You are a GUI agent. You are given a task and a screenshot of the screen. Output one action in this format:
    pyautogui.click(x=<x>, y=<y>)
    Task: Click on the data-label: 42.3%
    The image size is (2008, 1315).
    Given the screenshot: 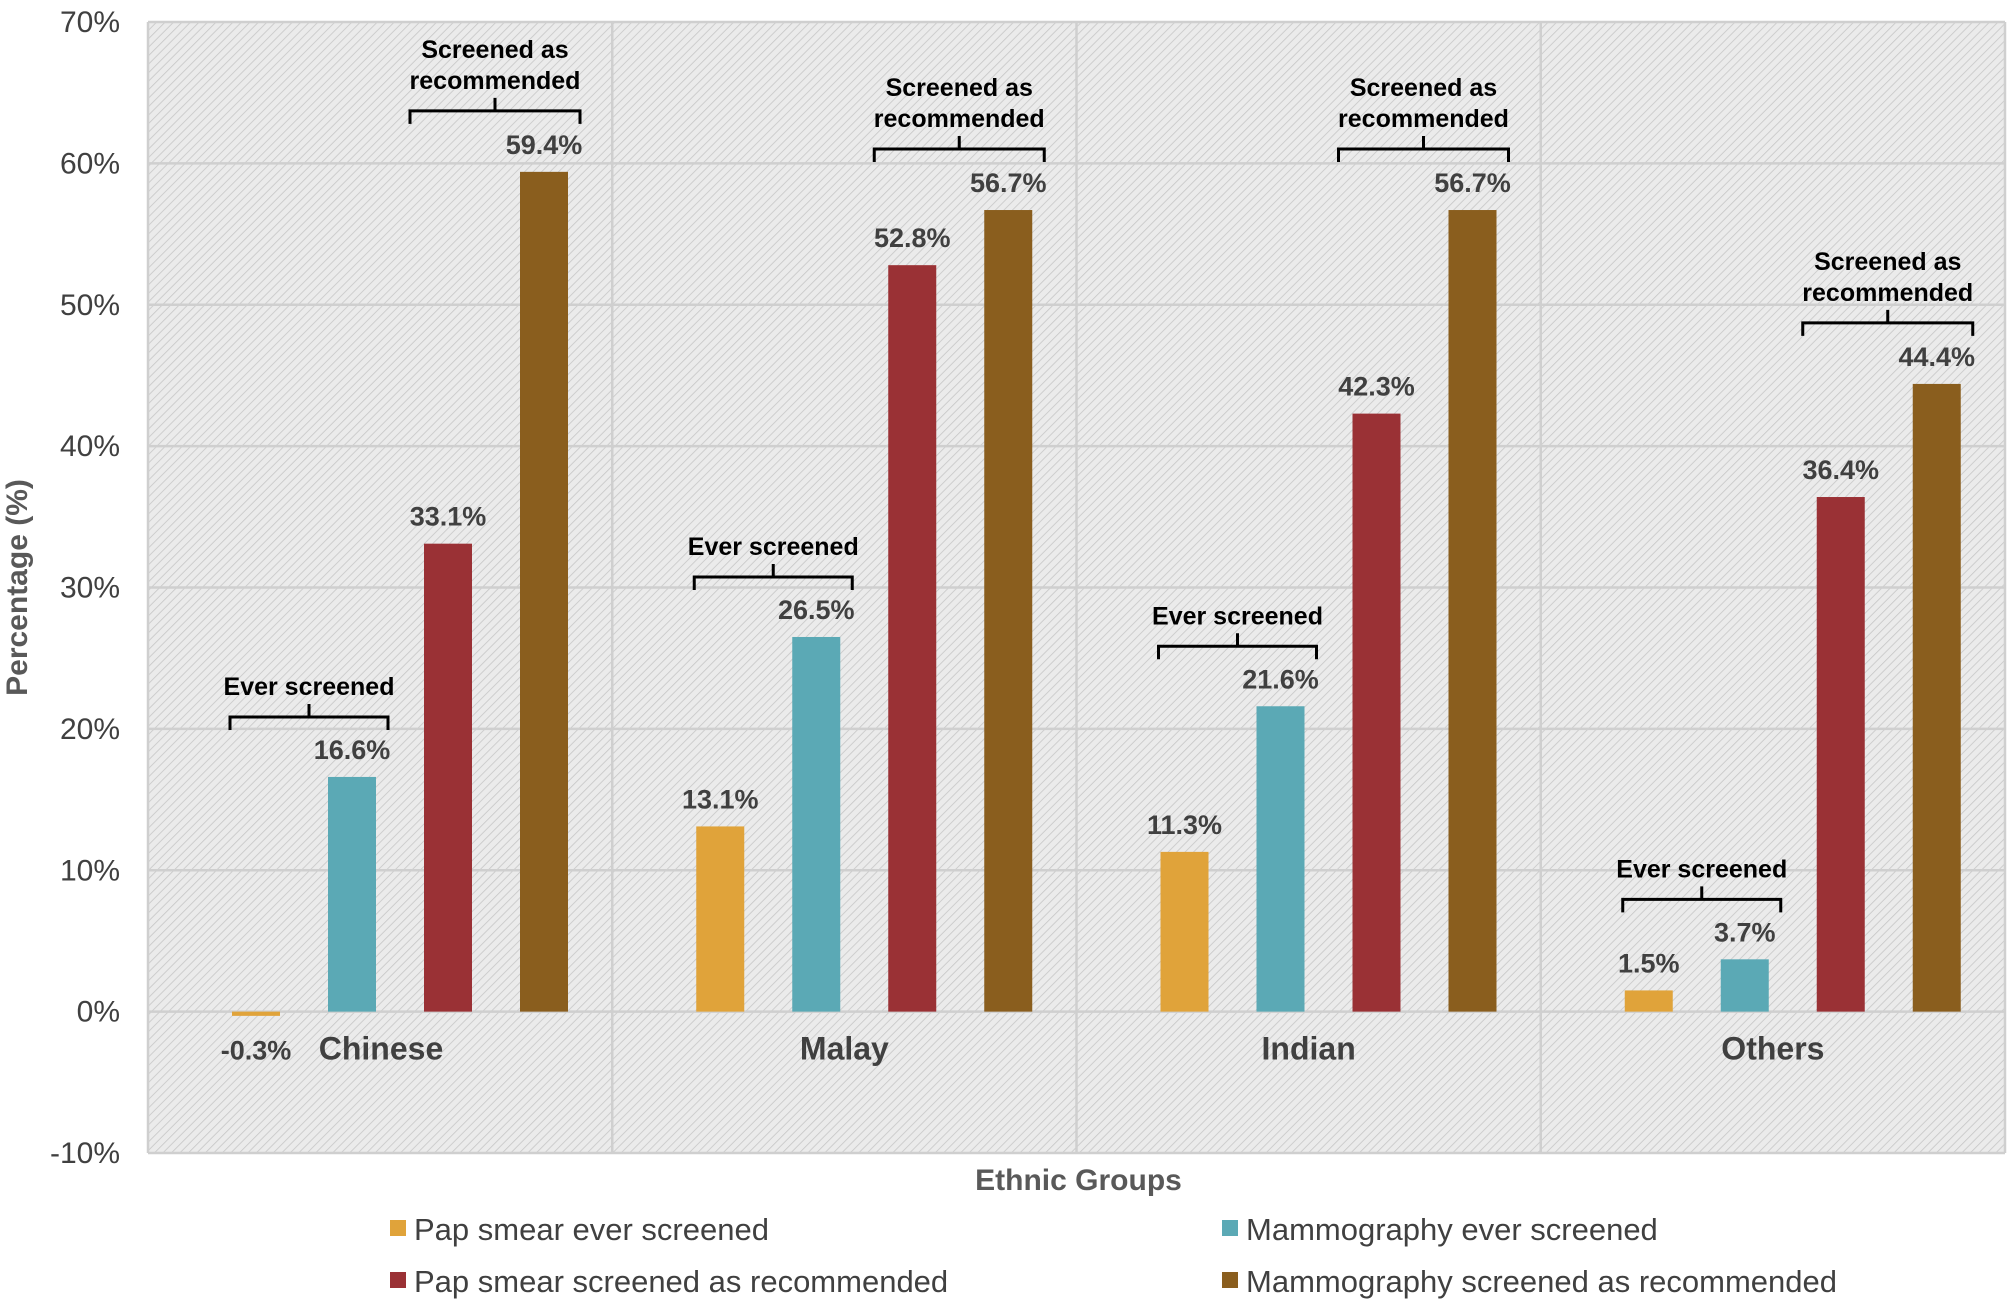 What is the action you would take?
    pyautogui.click(x=1376, y=387)
    